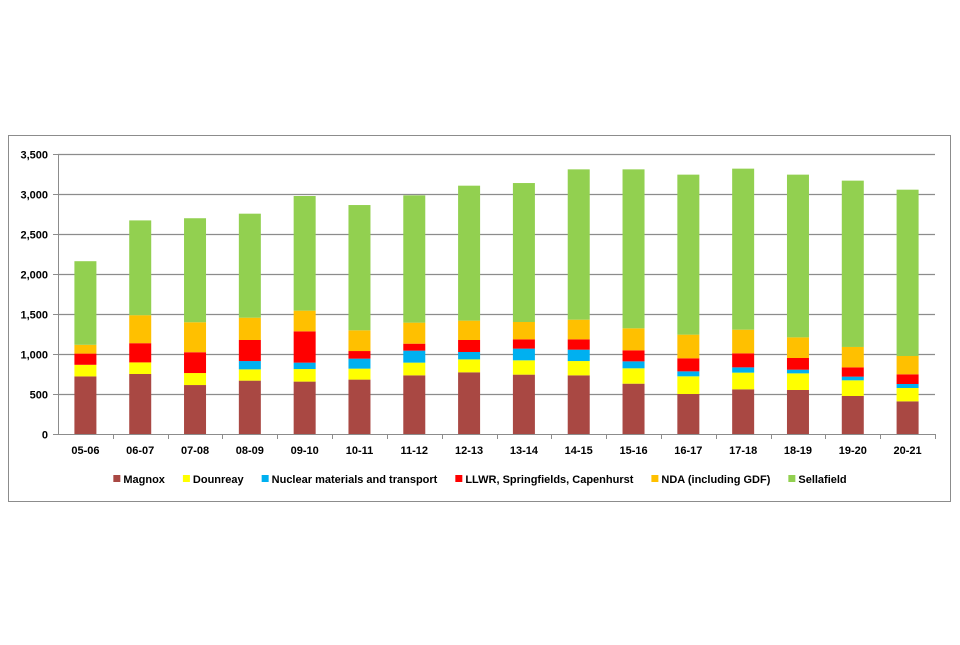  Describe the element at coordinates (822, 480) in the screenshot. I see `legend-label: Sellafield` at that location.